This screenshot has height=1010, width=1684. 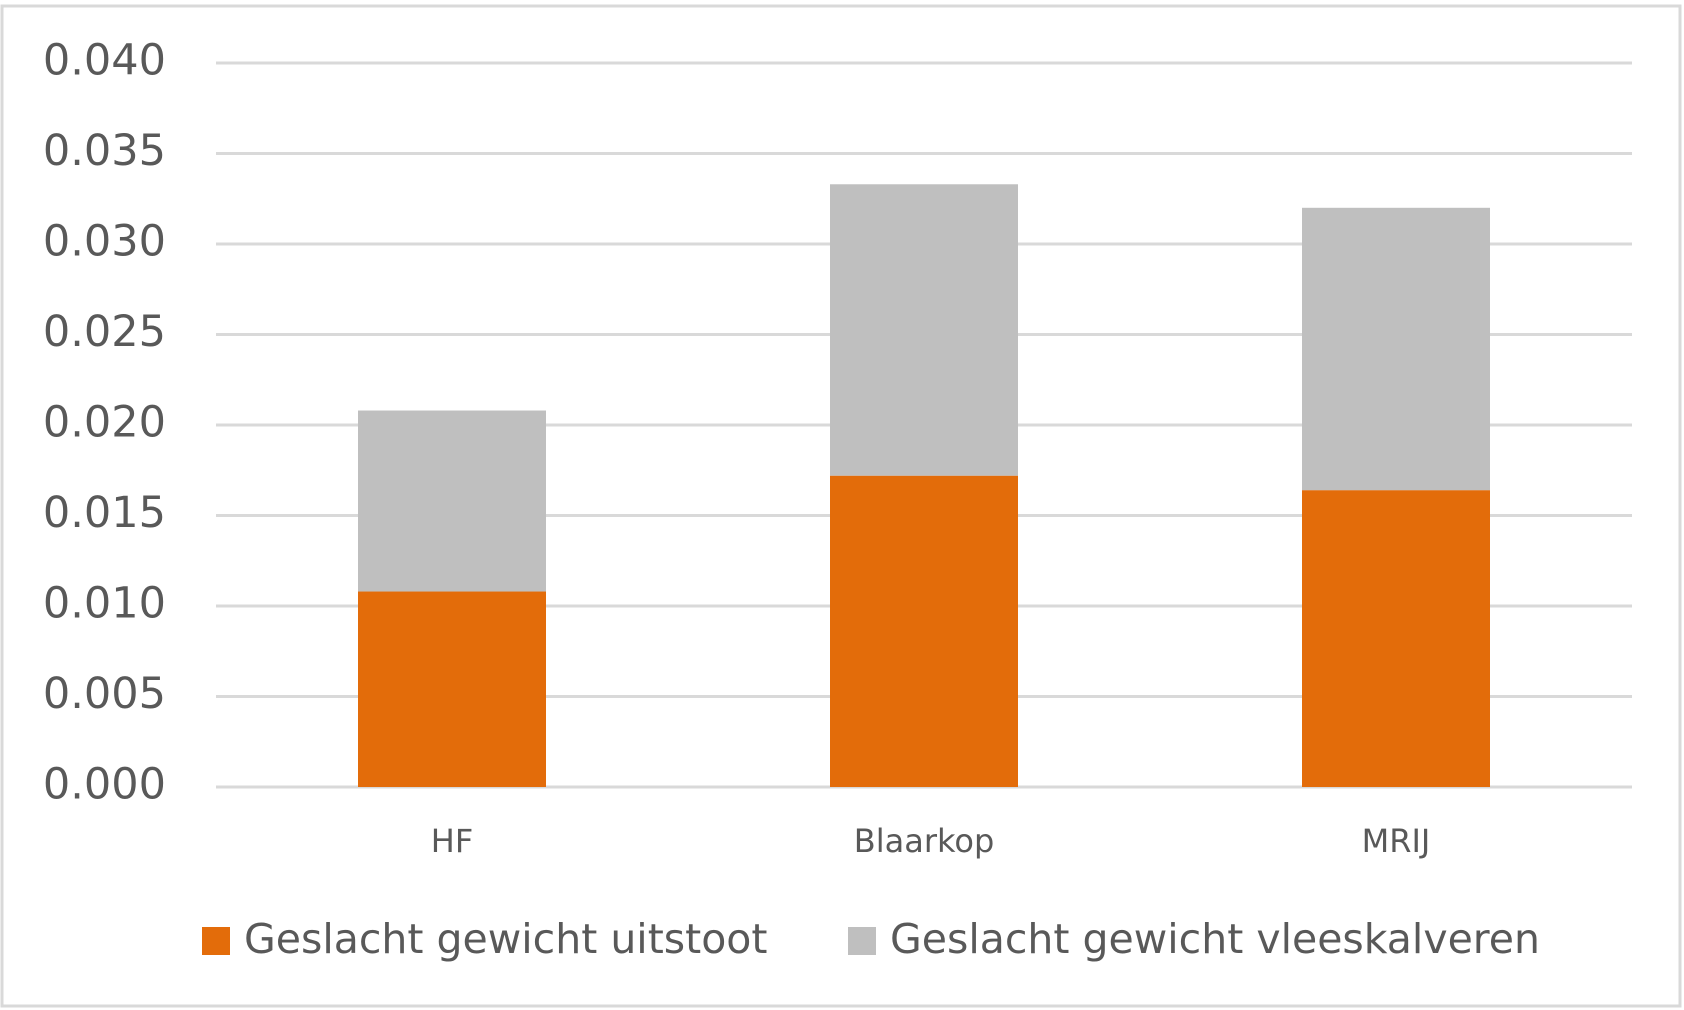 What do you see at coordinates (104, 694) in the screenshot?
I see `y-tick-label: 0.005` at bounding box center [104, 694].